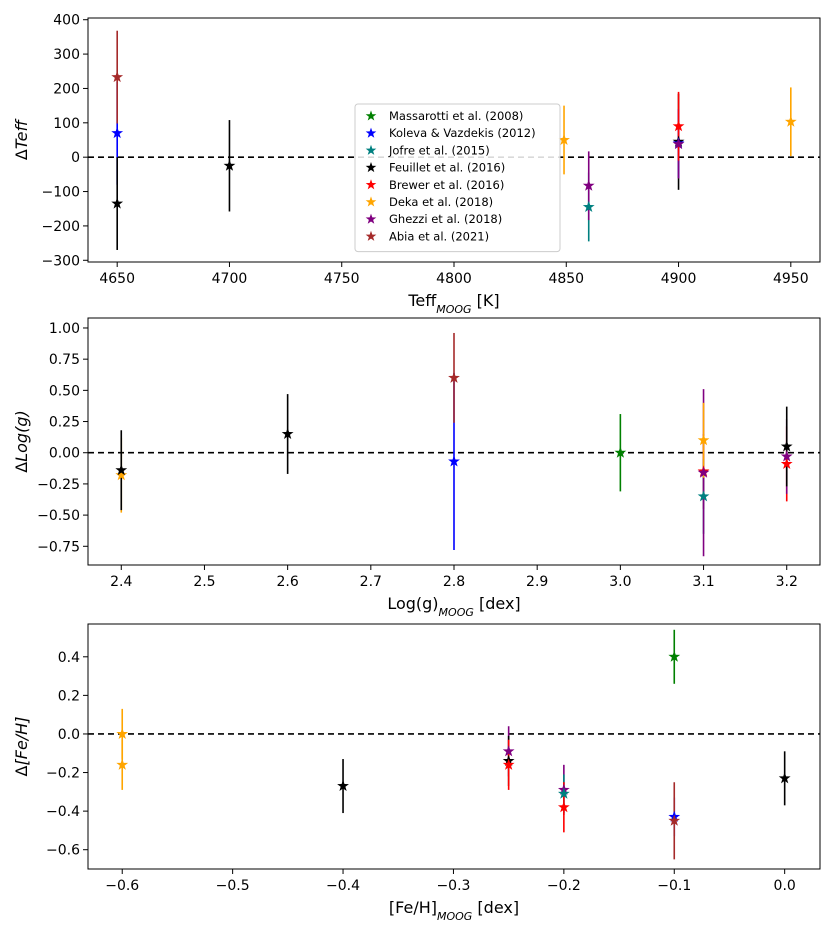  I want to click on y-tick-label: 100, so click(66, 124).